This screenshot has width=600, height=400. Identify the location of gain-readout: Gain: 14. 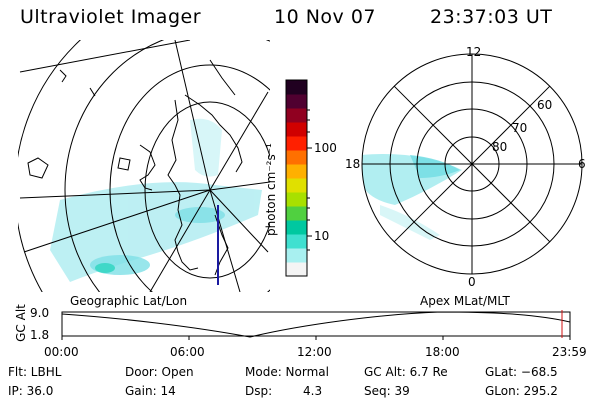
(150, 391).